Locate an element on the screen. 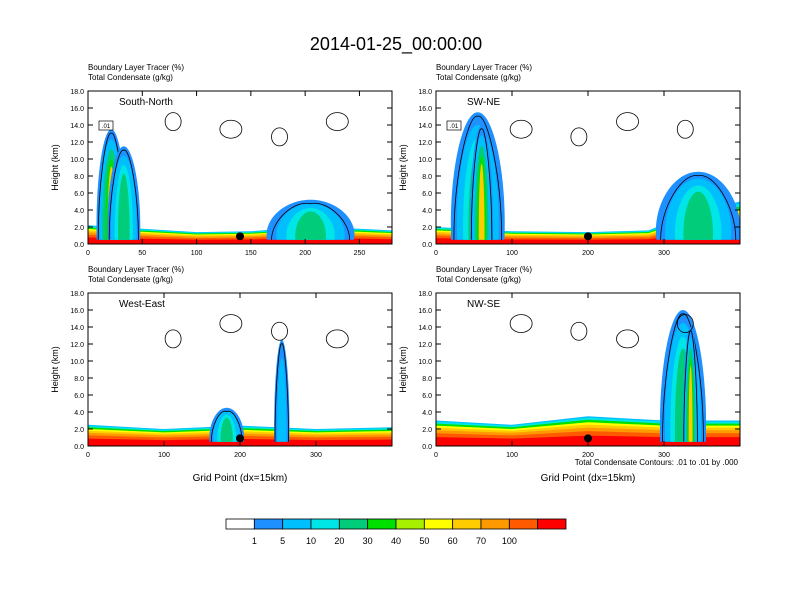 Image resolution: width=792 pixels, height=612 pixels. colorbar-tick-label: 5 is located at coordinates (282, 541).